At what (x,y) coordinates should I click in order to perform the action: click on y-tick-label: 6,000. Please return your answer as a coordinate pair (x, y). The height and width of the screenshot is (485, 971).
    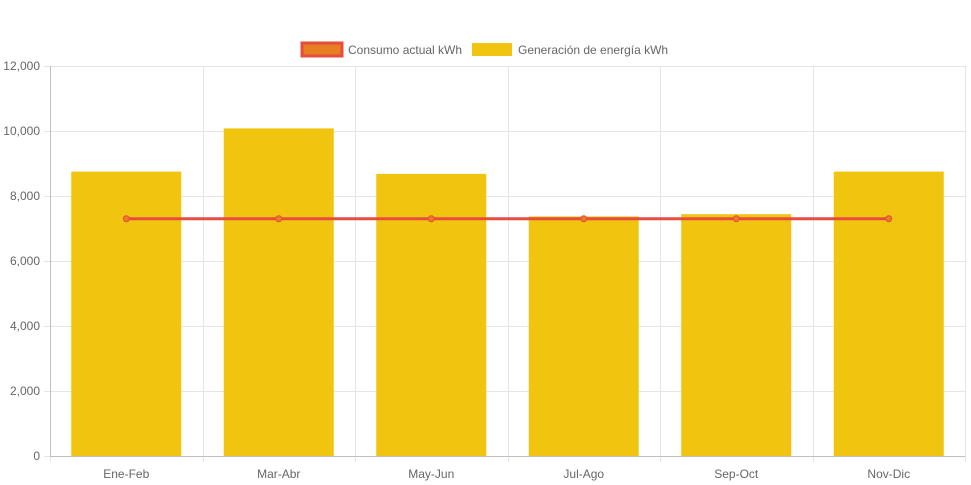
    Looking at the image, I should click on (25, 261).